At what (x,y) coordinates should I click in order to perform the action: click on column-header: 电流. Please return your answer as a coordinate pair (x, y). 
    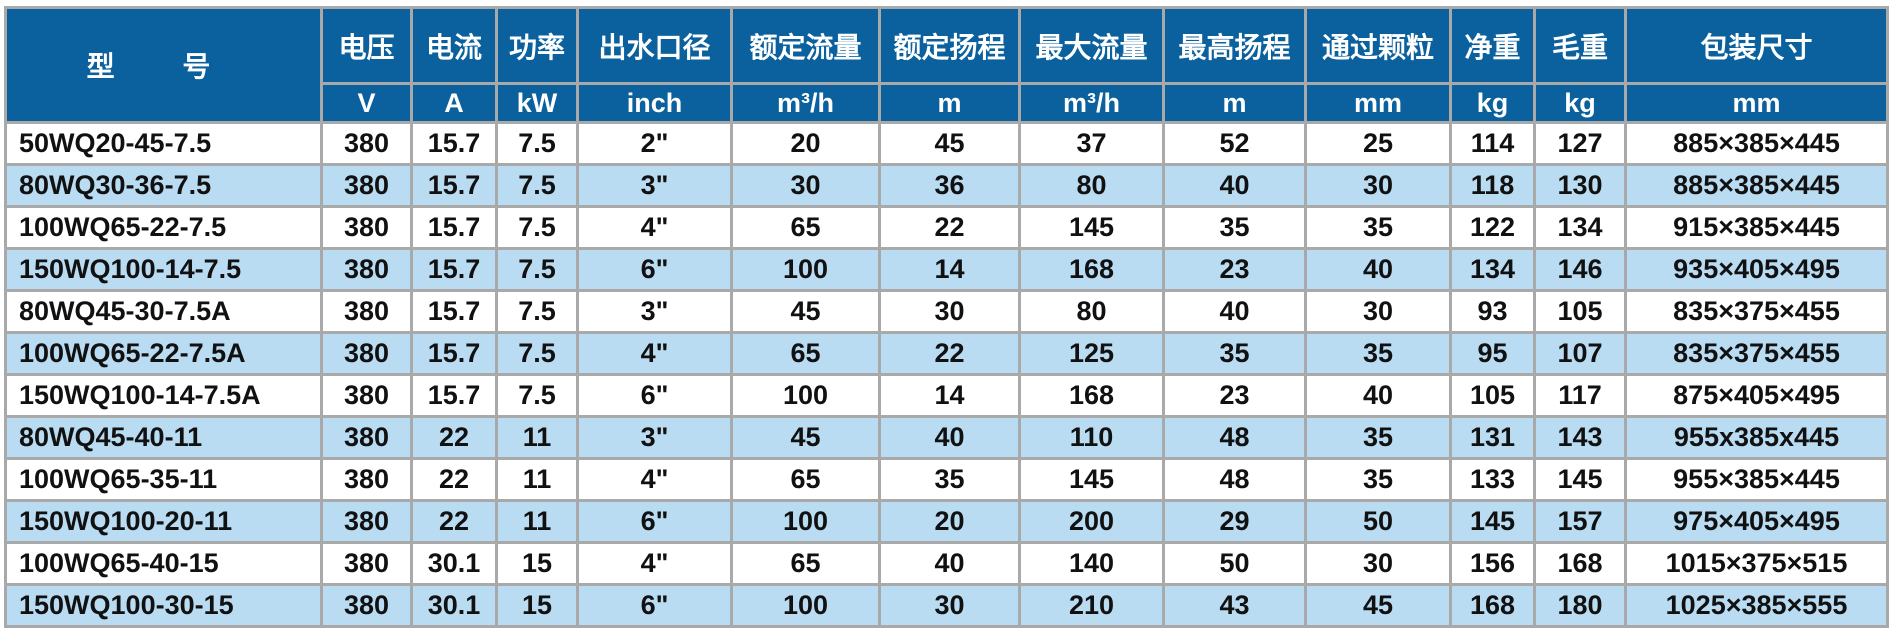
    Looking at the image, I should click on (454, 45).